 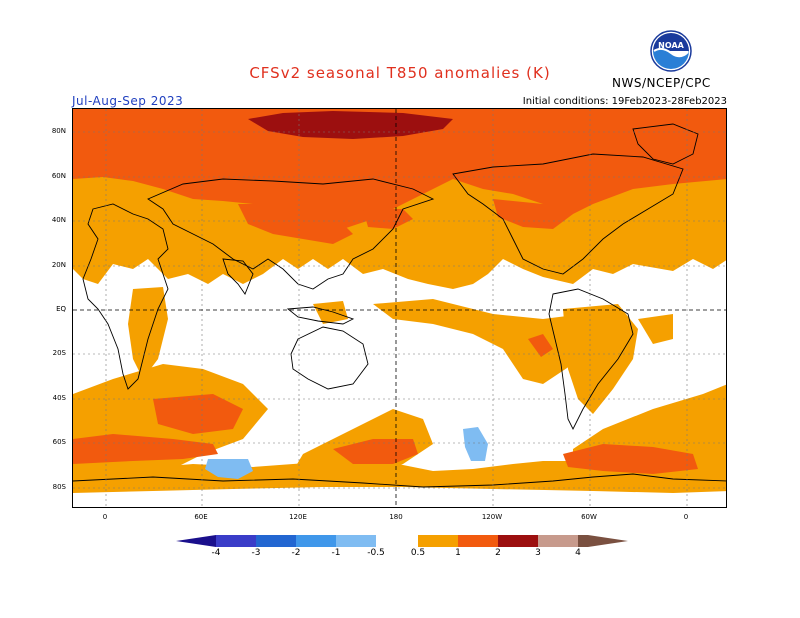 I want to click on colorbar-label-1: 1, so click(x=458, y=553).